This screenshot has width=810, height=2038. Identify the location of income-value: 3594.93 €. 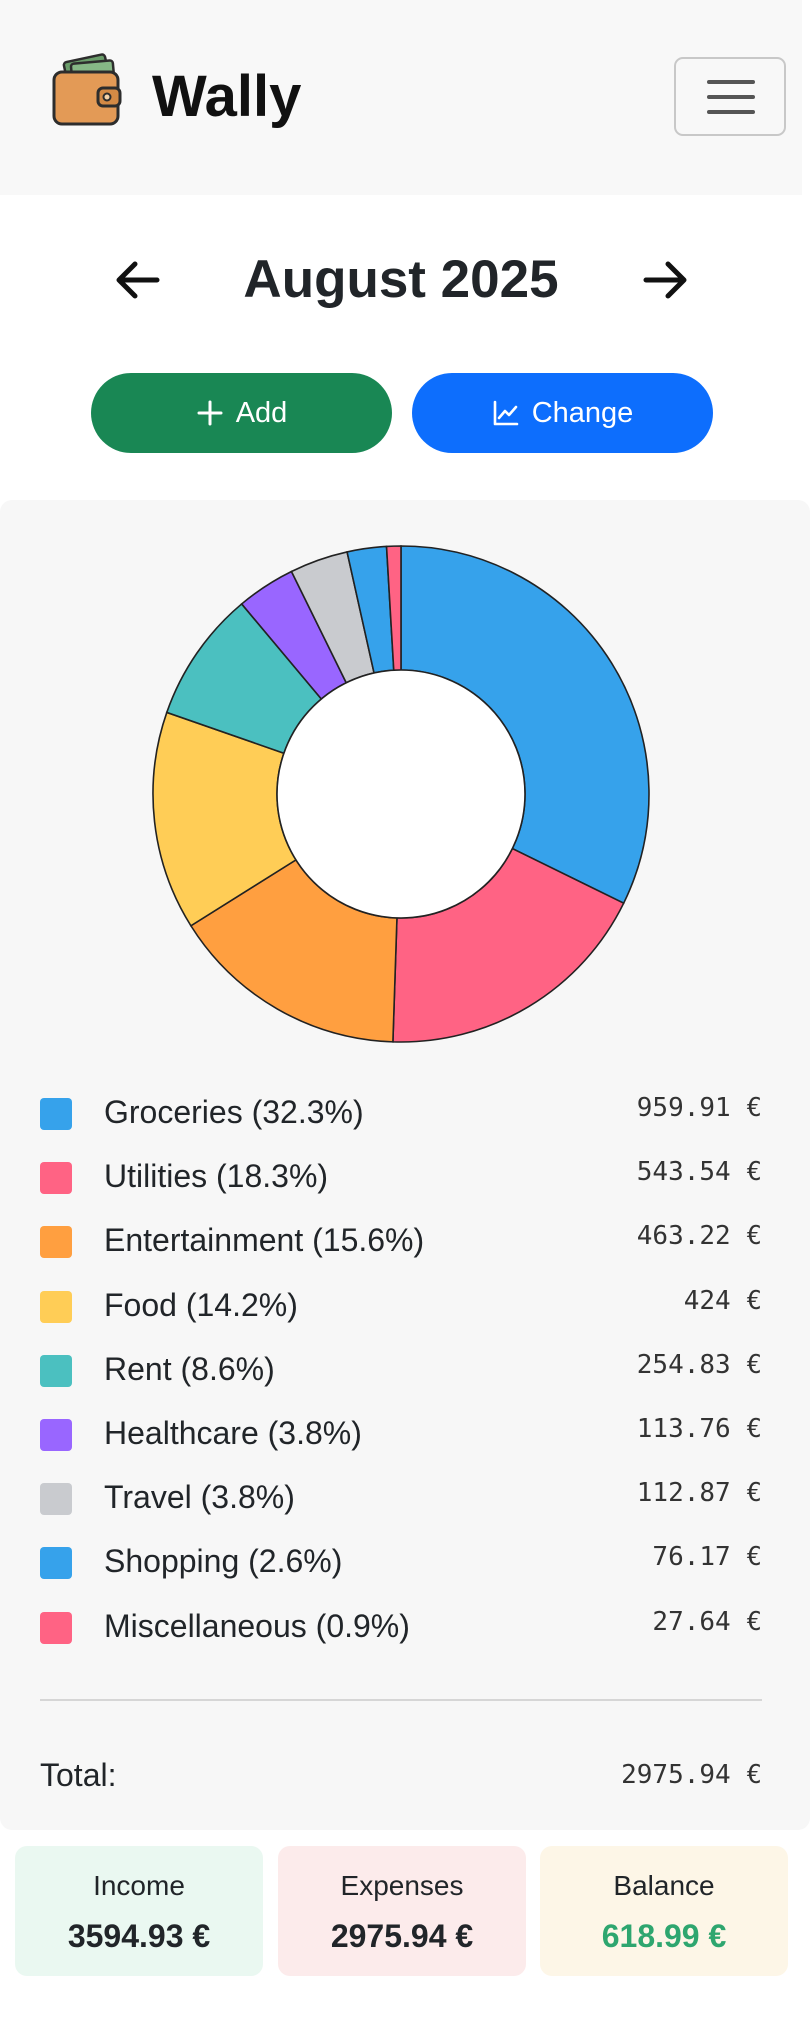
(139, 1936).